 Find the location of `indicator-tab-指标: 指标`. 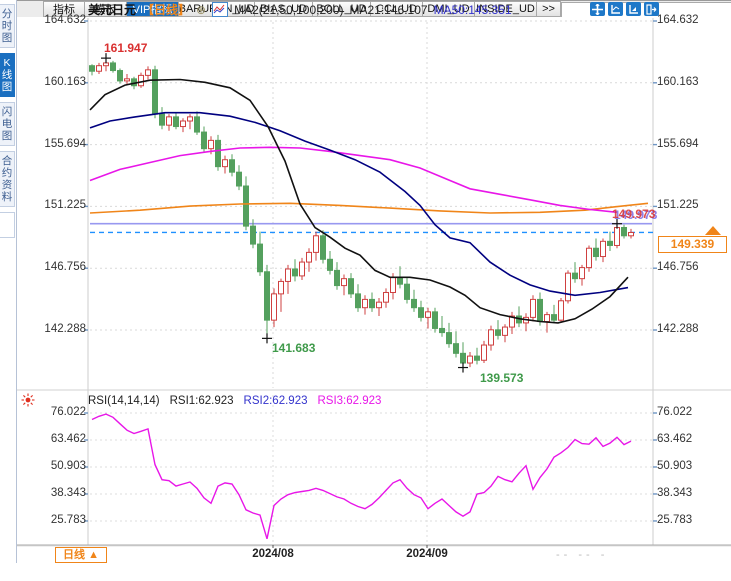

indicator-tab-指标: 指标 is located at coordinates (64, 9).